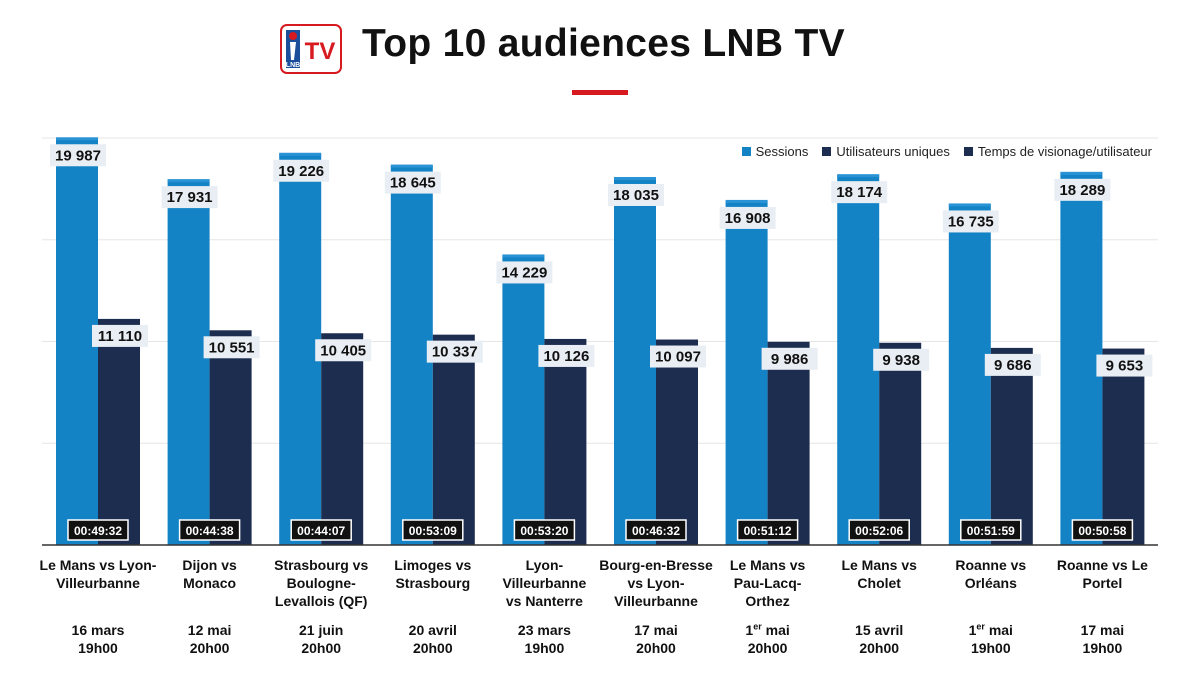 The width and height of the screenshot is (1200, 675). What do you see at coordinates (656, 639) in the screenshot?
I see `date-label-5: 17 mai 20h00` at bounding box center [656, 639].